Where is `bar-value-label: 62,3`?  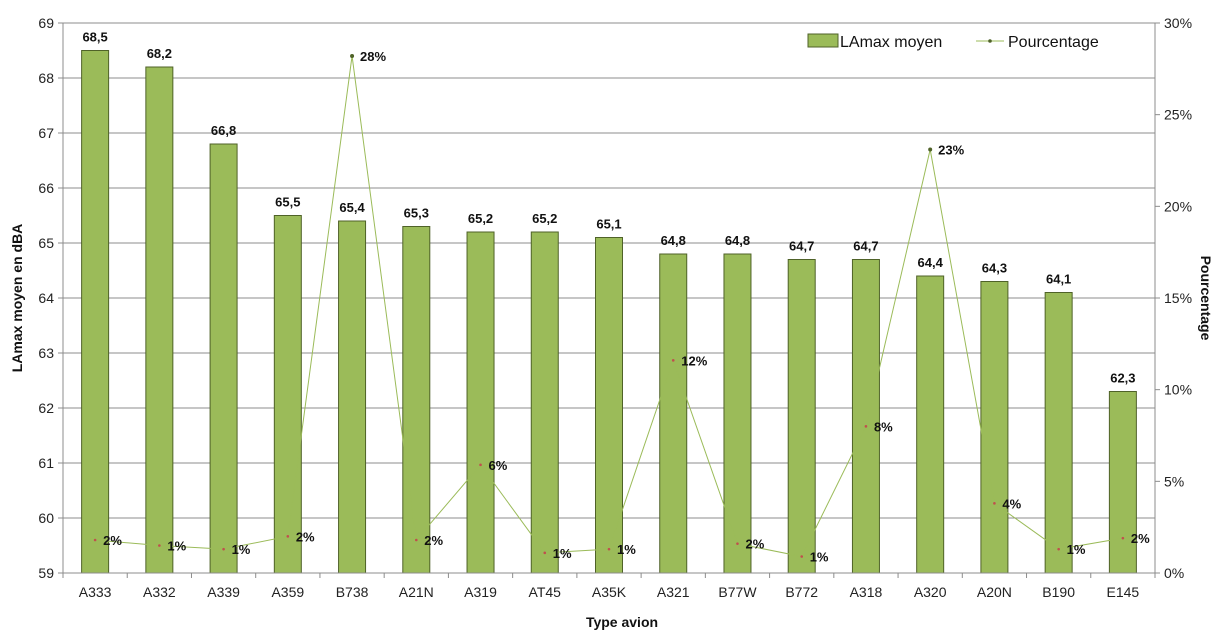
bar-value-label: 62,3 is located at coordinates (1122, 378).